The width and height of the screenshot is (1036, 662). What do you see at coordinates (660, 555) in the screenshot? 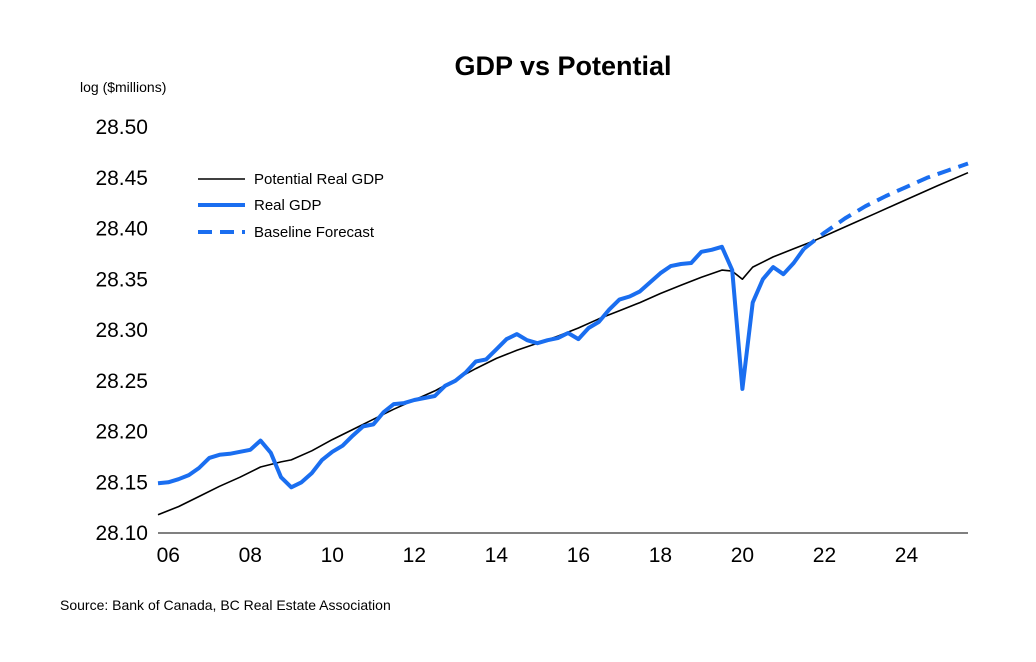
I see `x-tick-label: 18` at bounding box center [660, 555].